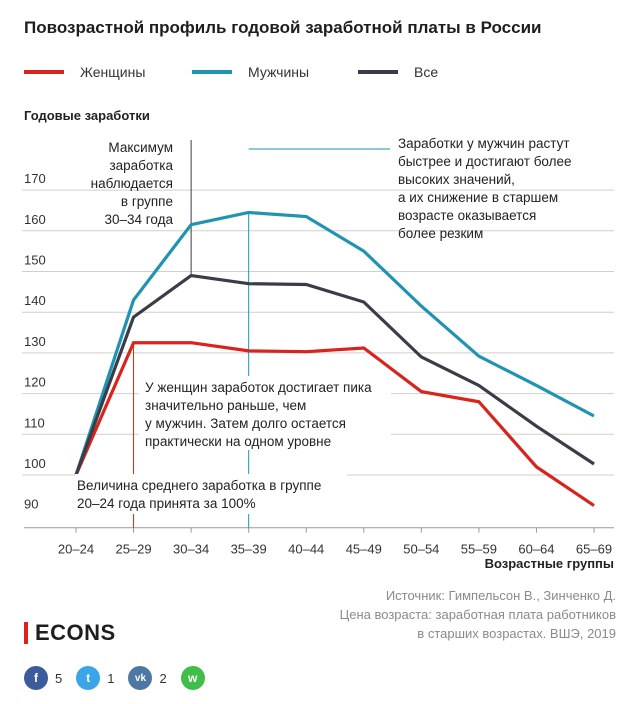 The height and width of the screenshot is (704, 640). I want to click on y-tick-label-130: 130, so click(35, 341).